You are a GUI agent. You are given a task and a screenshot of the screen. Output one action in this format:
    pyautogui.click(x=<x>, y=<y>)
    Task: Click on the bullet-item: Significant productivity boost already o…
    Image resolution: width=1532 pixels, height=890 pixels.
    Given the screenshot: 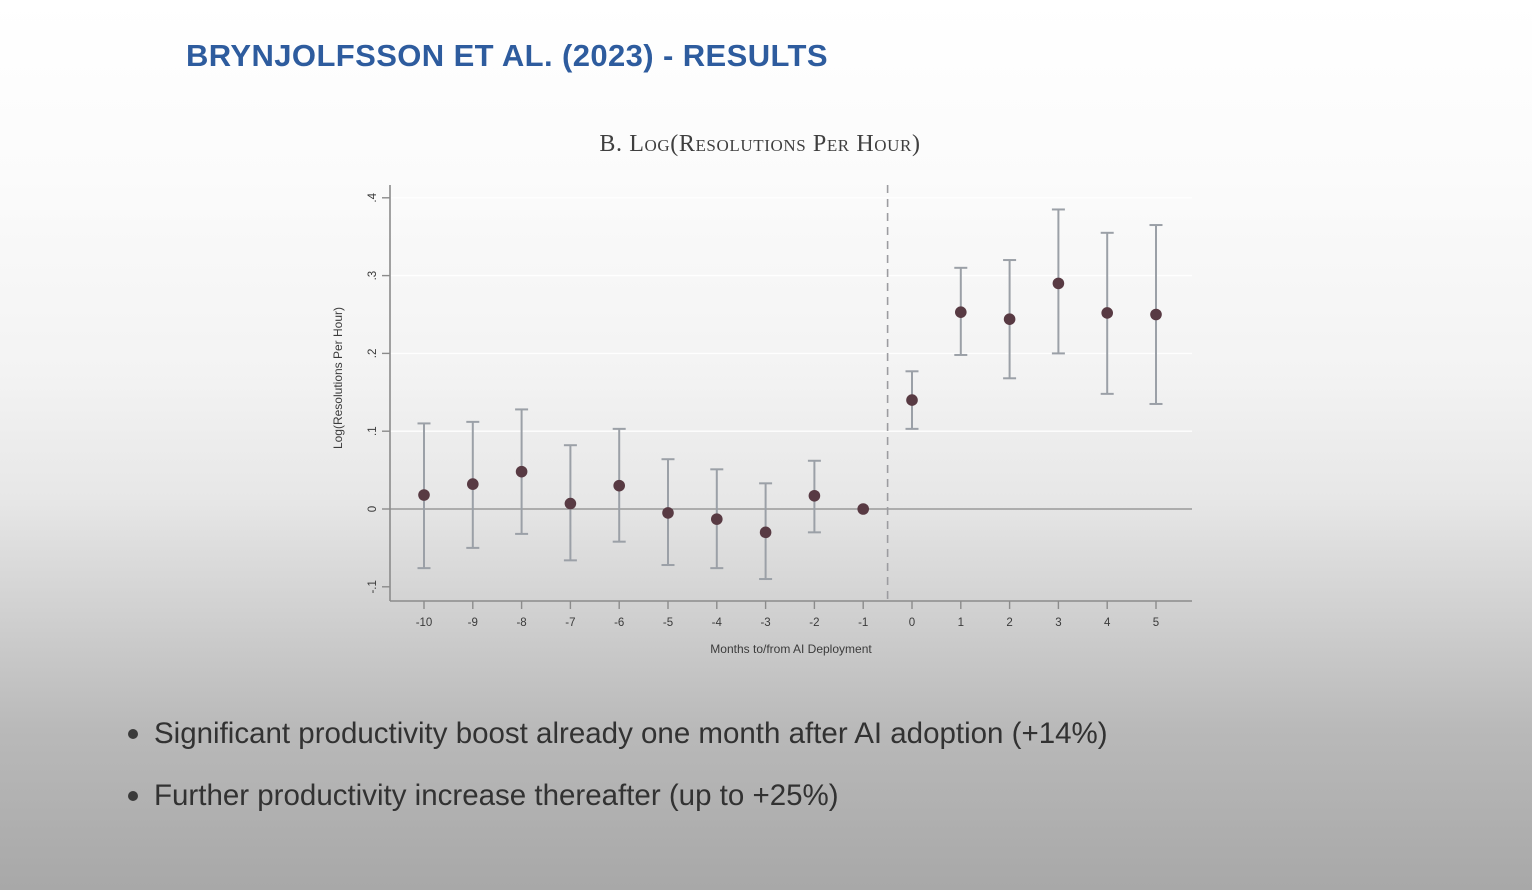 What is the action you would take?
    pyautogui.click(x=615, y=733)
    